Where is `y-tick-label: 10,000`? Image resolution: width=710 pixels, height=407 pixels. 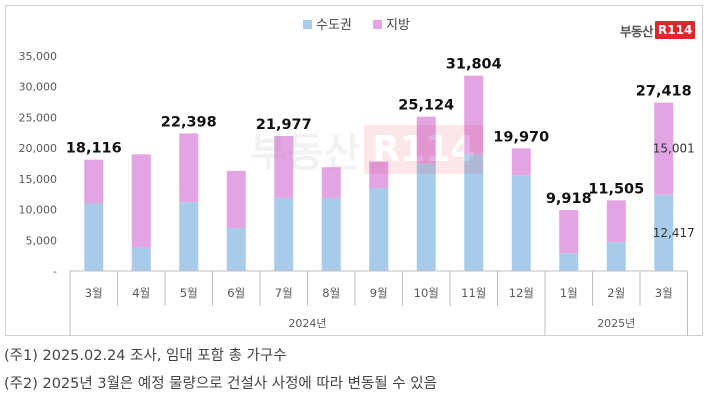
y-tick-label: 10,000 is located at coordinates (38, 210).